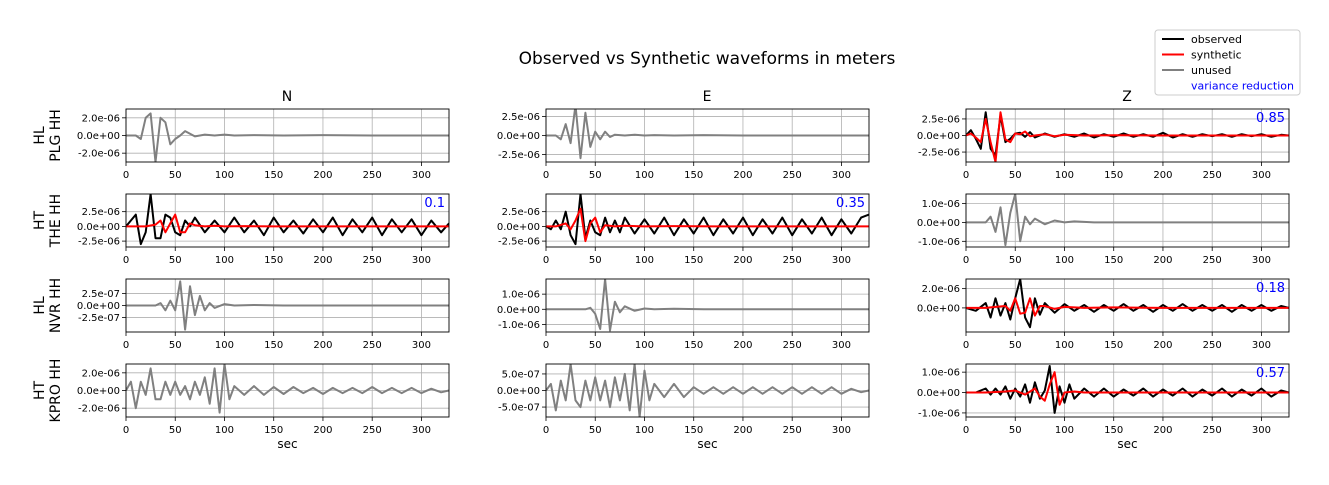  What do you see at coordinates (1270, 118) in the screenshot?
I see `variance-reduction-label: 0.85` at bounding box center [1270, 118].